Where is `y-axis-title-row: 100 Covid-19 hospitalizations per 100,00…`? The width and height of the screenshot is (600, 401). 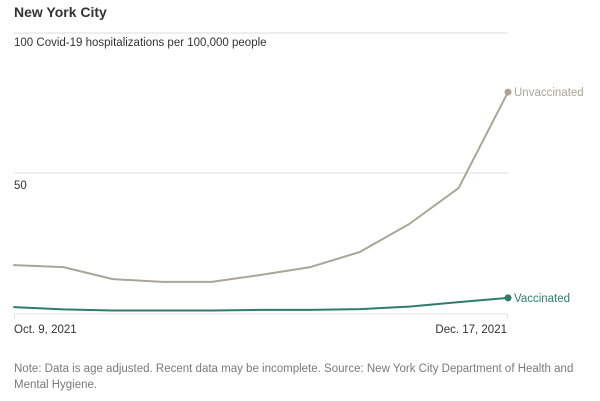
y-axis-title-row: 100 Covid-19 hospitalizations per 100,00… is located at coordinates (140, 43).